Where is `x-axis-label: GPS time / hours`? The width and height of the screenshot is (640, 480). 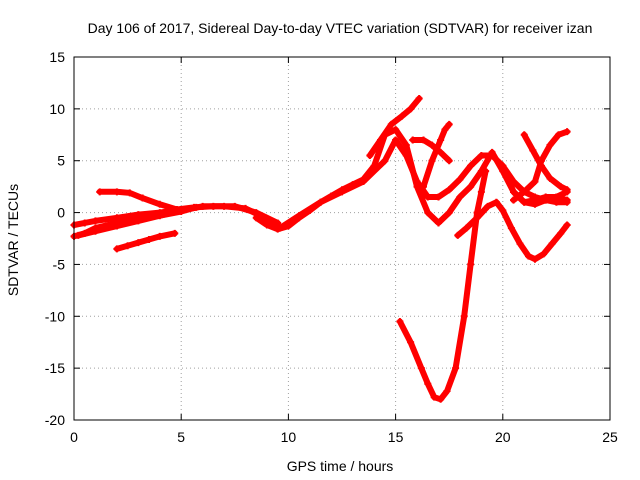 x-axis-label: GPS time / hours is located at coordinates (340, 466).